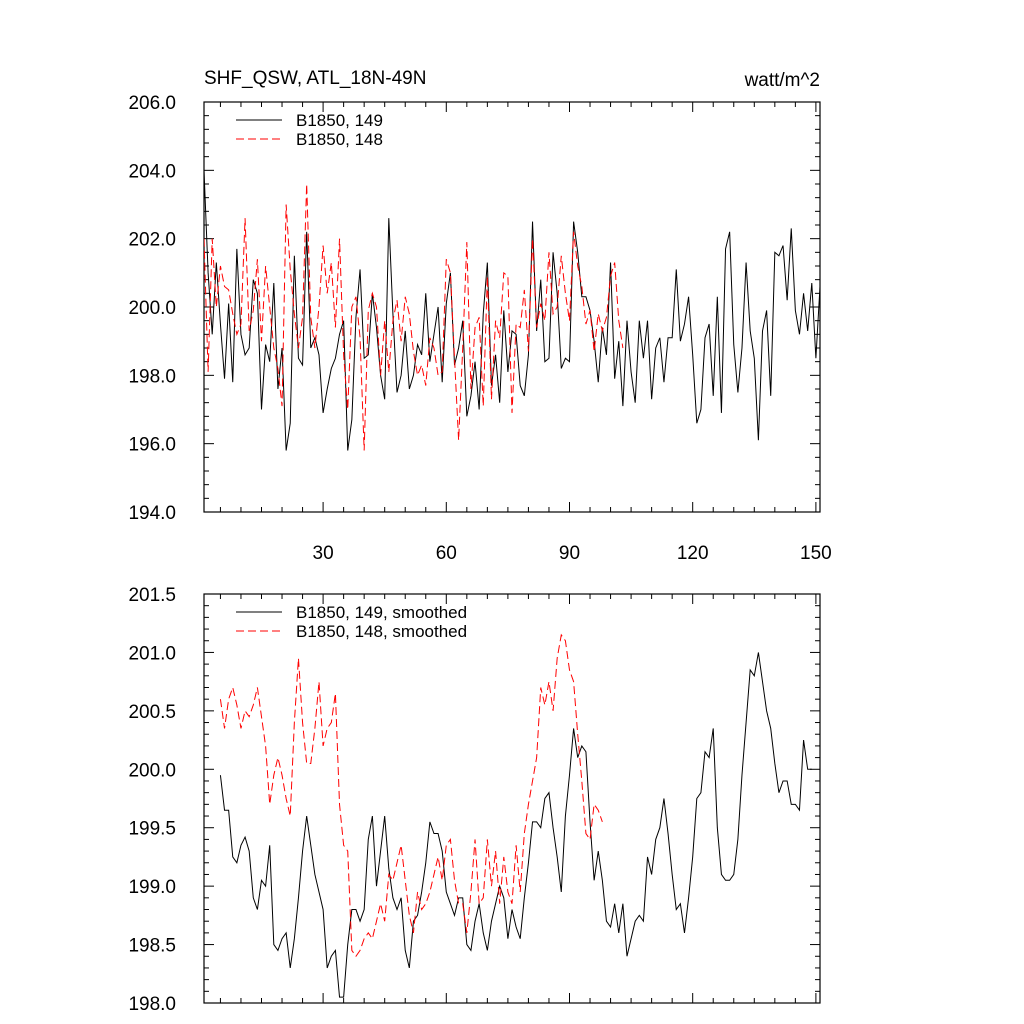 The image size is (1024, 1024). What do you see at coordinates (152, 712) in the screenshot?
I see `y-tick-label: 200.5` at bounding box center [152, 712].